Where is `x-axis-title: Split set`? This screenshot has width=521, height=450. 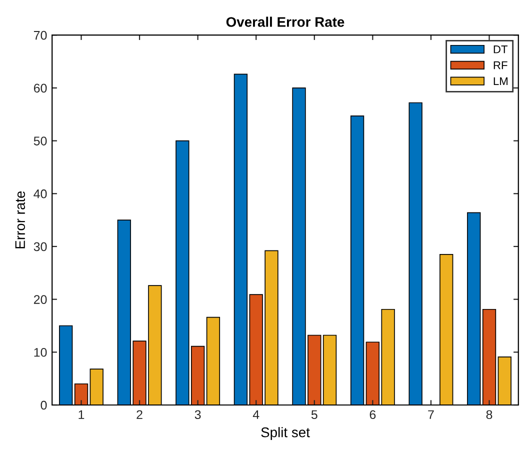 x-axis-title: Split set is located at coordinates (285, 433).